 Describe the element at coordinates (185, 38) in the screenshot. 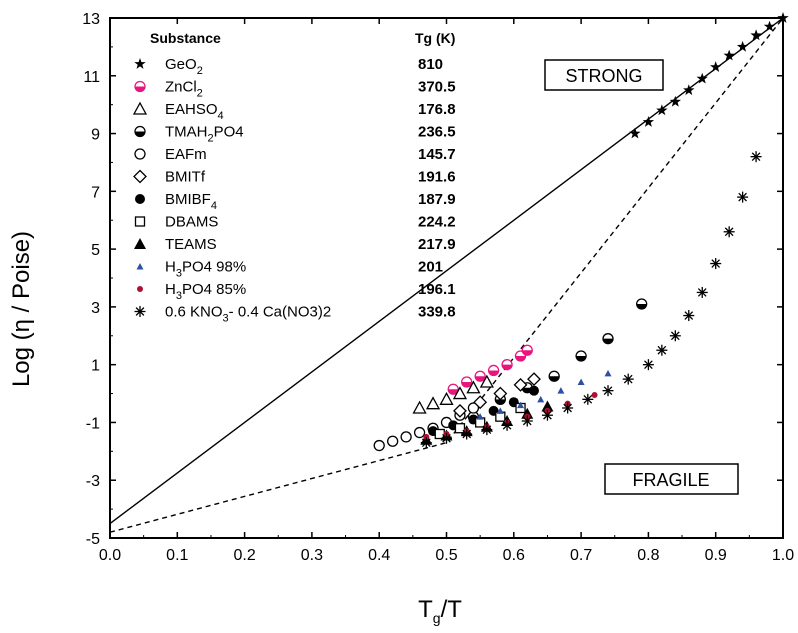

I see `legend-header-substance: Substance` at that location.